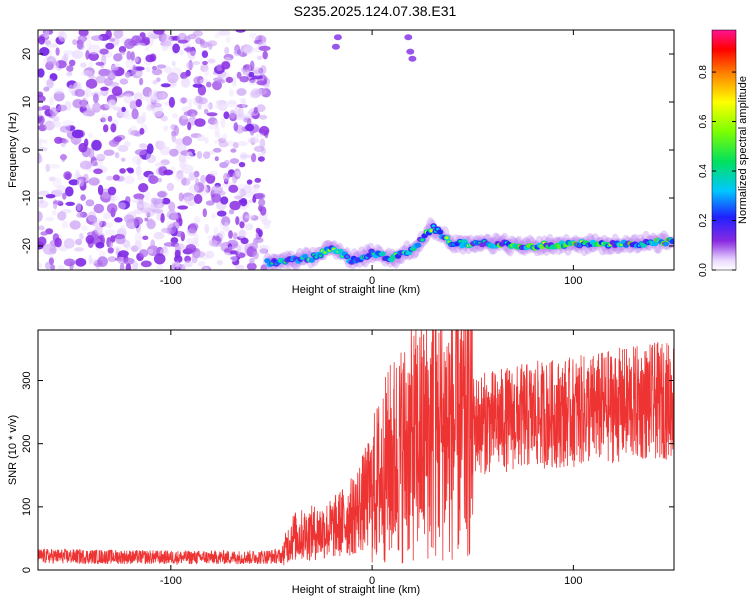  What do you see at coordinates (703, 220) in the screenshot?
I see `colorbar-tick-label: 0.2` at bounding box center [703, 220].